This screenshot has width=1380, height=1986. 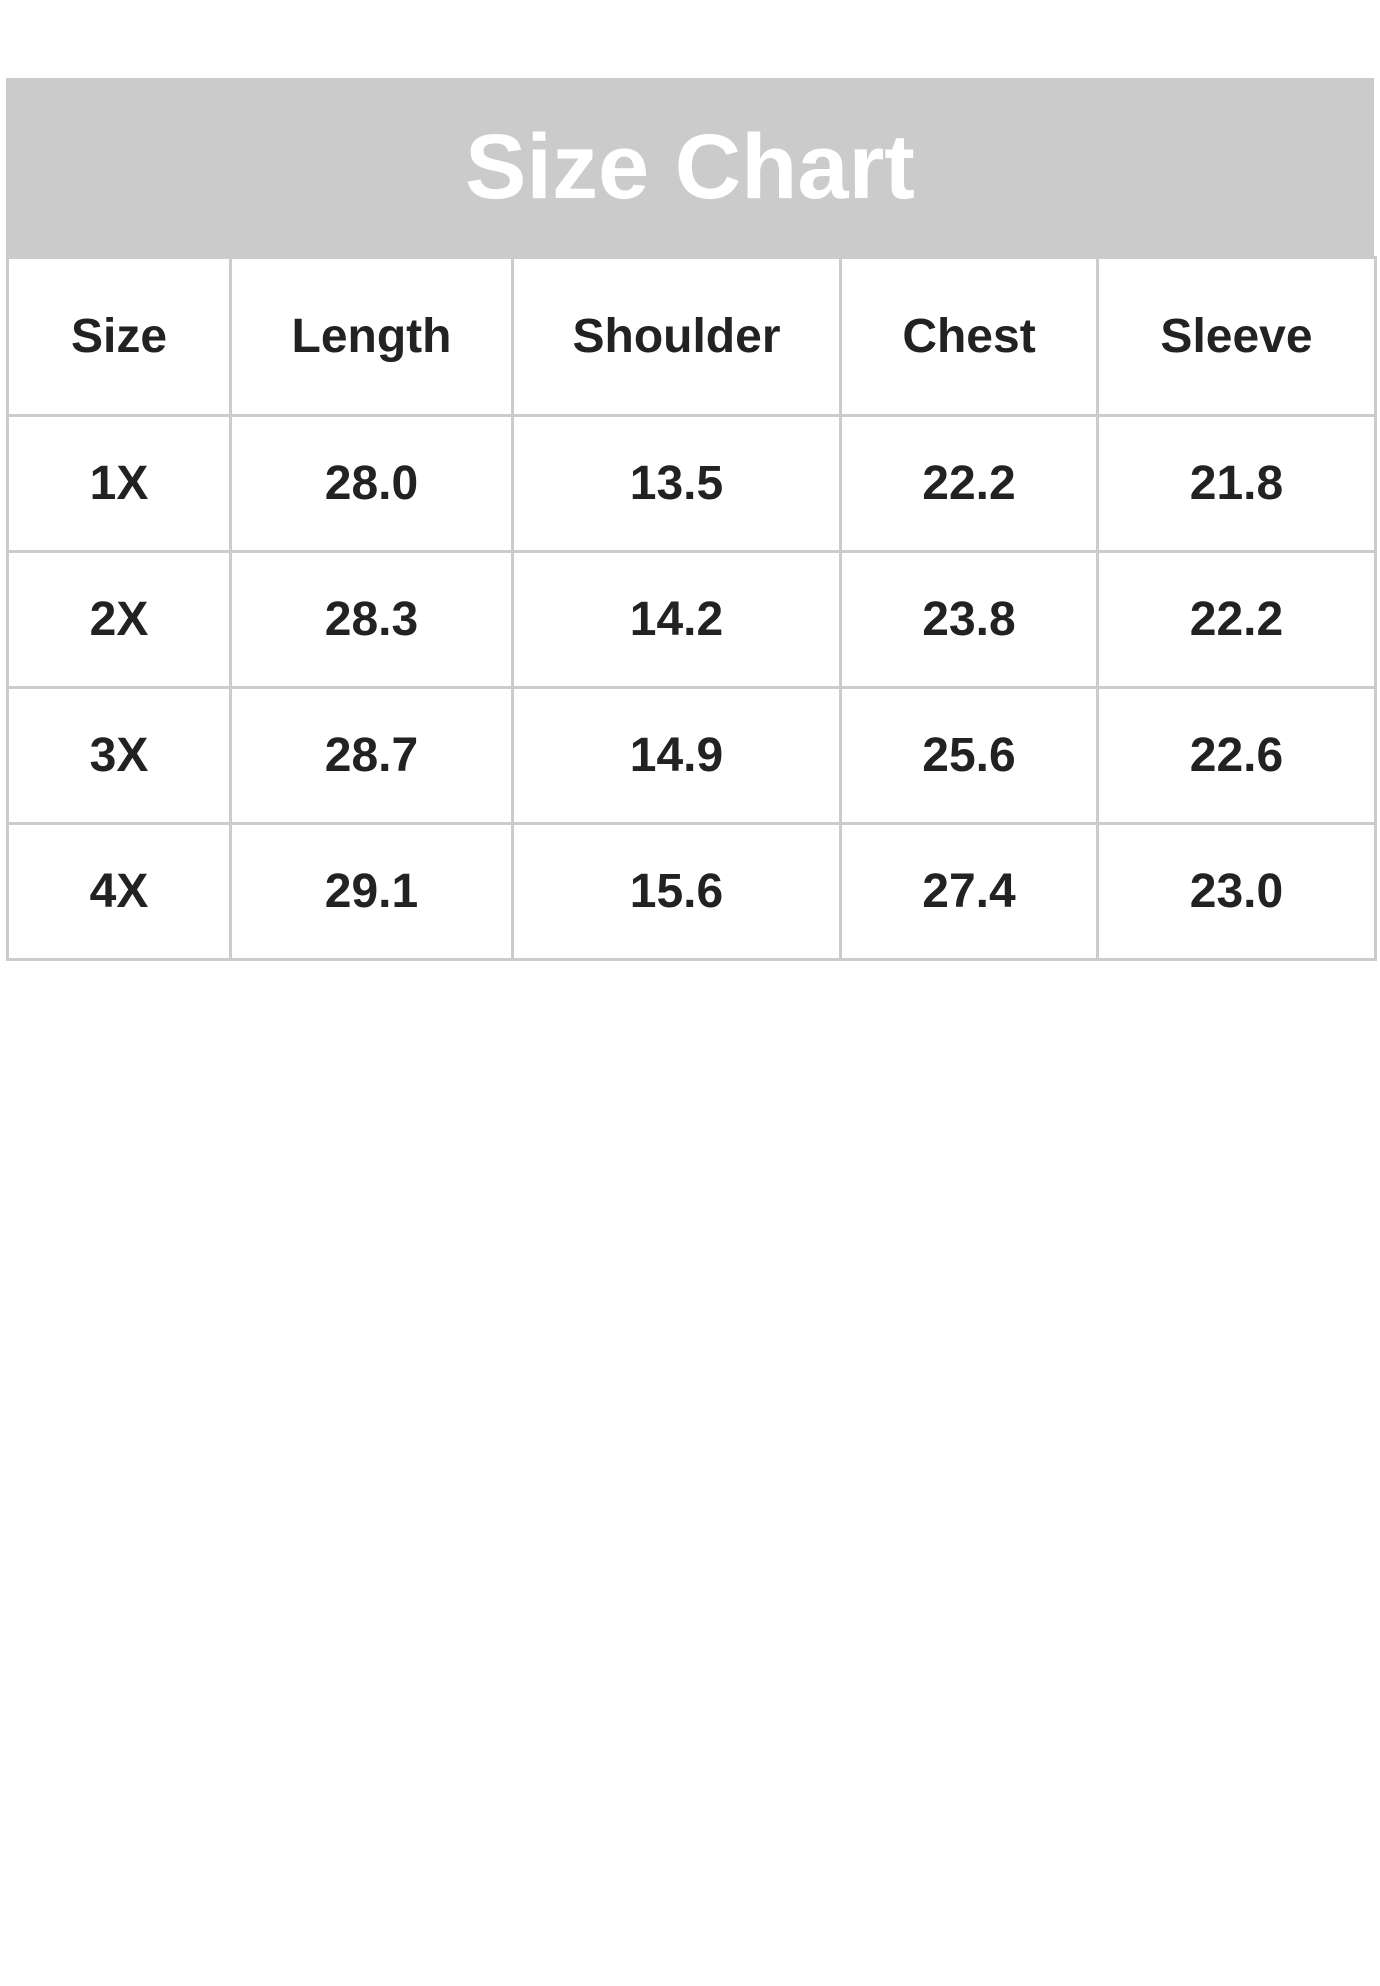 I want to click on table-row: 3X 28.7 14.9 25.6 22.6, so click(x=691, y=755).